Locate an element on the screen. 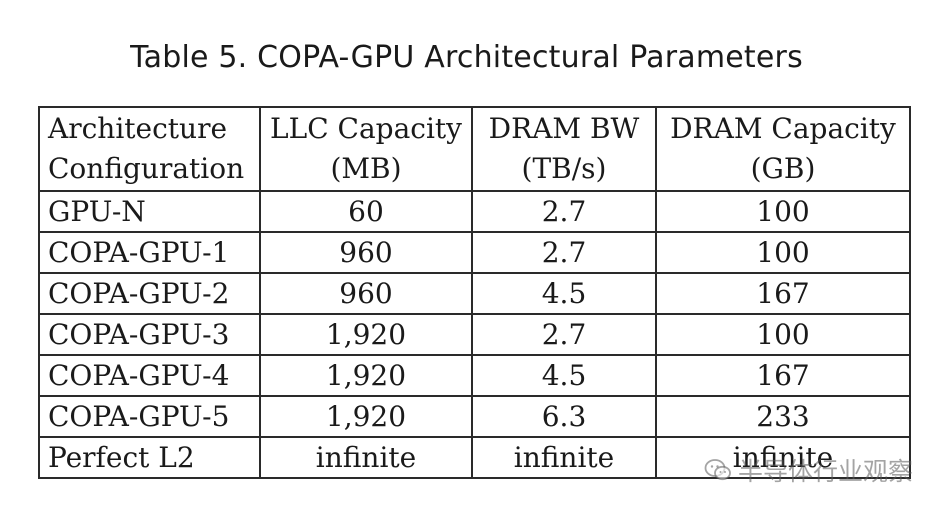 Image resolution: width=933 pixels, height=513 pixels. table-row: COPA-GPU-5 1,920 6.3 233 is located at coordinates (474, 416).